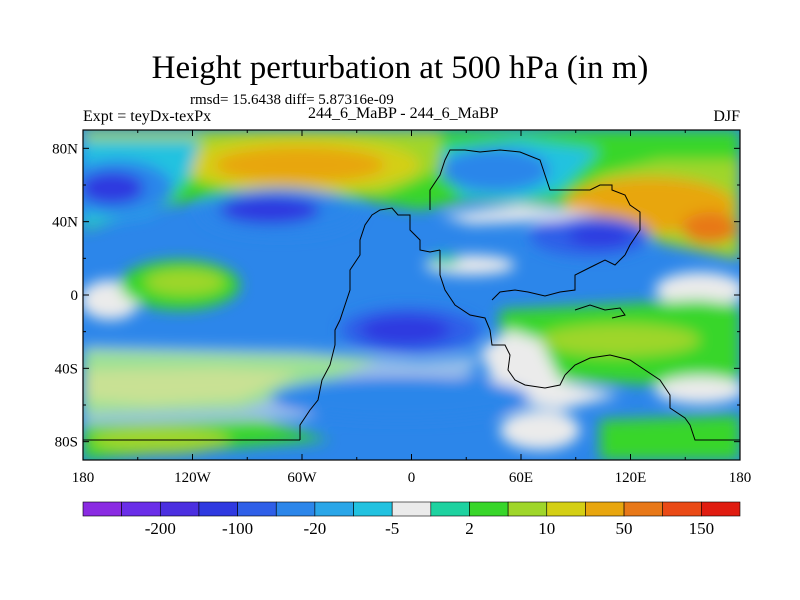 This screenshot has height=600, width=800. Describe the element at coordinates (411, 519) in the screenshot. I see `colorbar: -200 -100 -20 -5 2 10 50 150` at that location.